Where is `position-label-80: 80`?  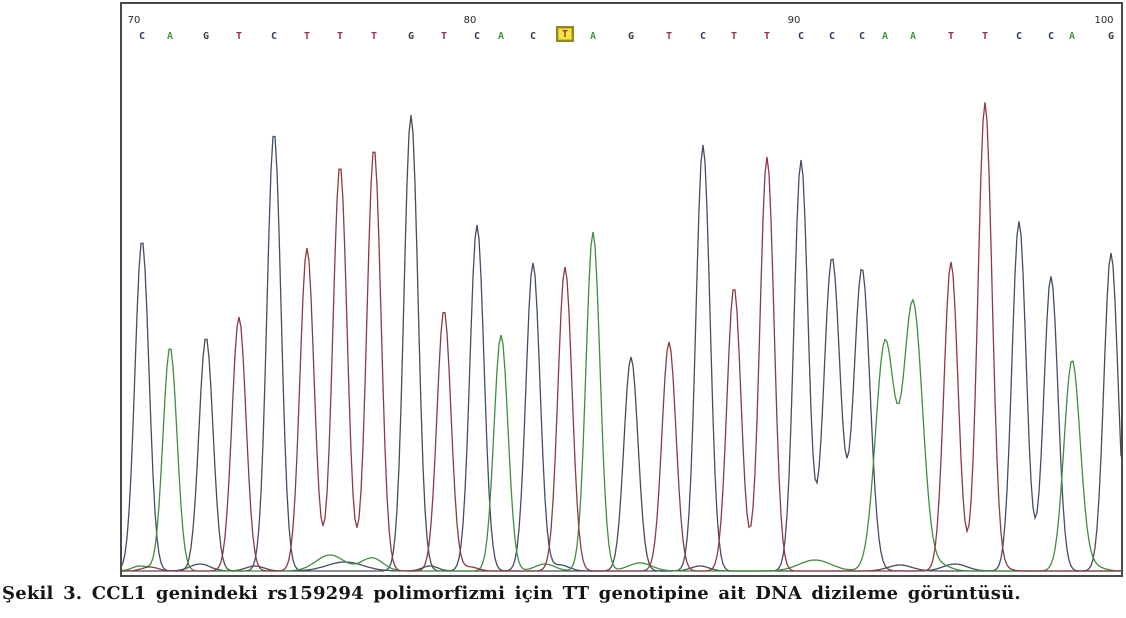 position-label-80: 80 is located at coordinates (470, 20).